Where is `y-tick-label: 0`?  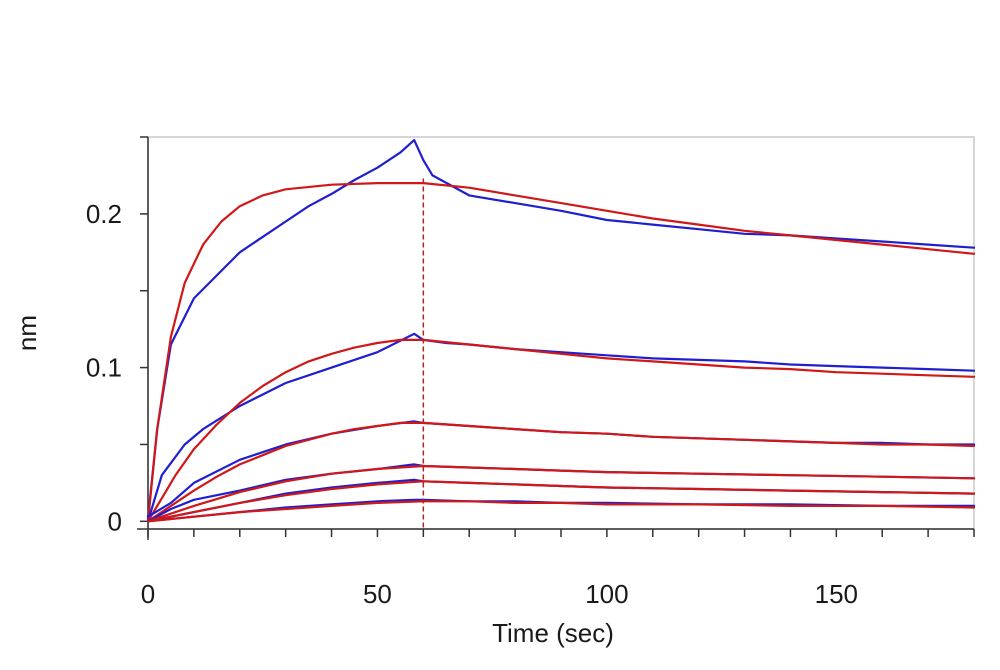
y-tick-label: 0 is located at coordinates (115, 521).